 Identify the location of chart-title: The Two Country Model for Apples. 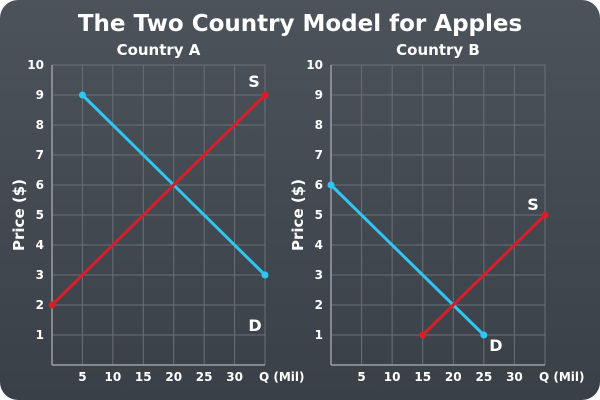
(300, 24).